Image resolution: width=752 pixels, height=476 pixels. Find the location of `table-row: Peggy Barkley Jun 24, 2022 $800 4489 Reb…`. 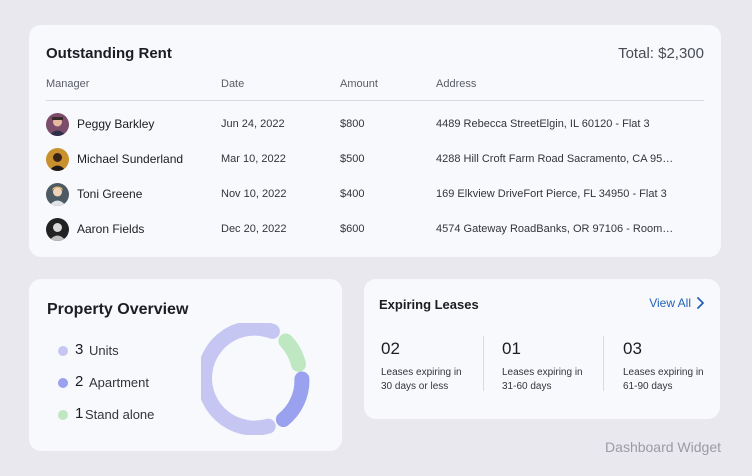

table-row: Peggy Barkley Jun 24, 2022 $800 4489 Reb… is located at coordinates (375, 125).